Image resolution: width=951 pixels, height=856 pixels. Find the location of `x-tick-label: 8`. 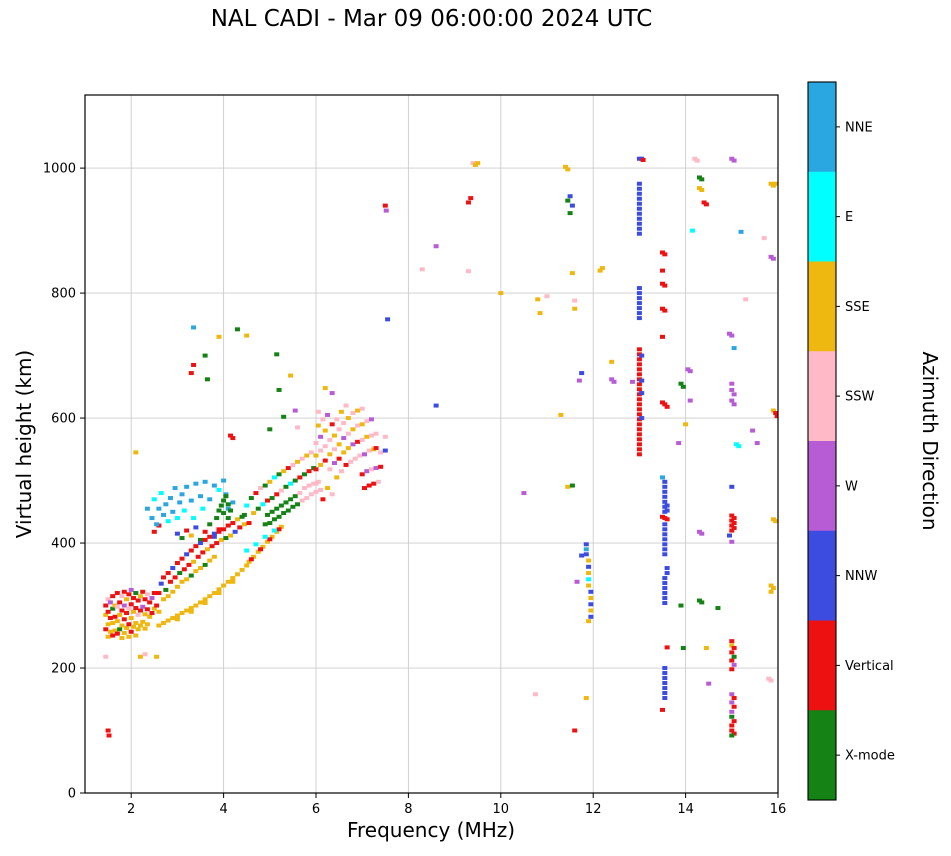

x-tick-label: 8 is located at coordinates (408, 809).